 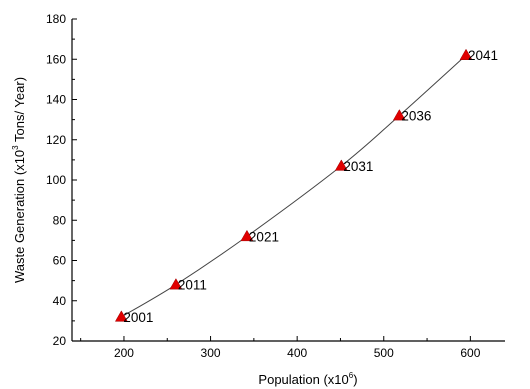 What do you see at coordinates (56, 180) in the screenshot?
I see `y-tick-label: 100` at bounding box center [56, 180].